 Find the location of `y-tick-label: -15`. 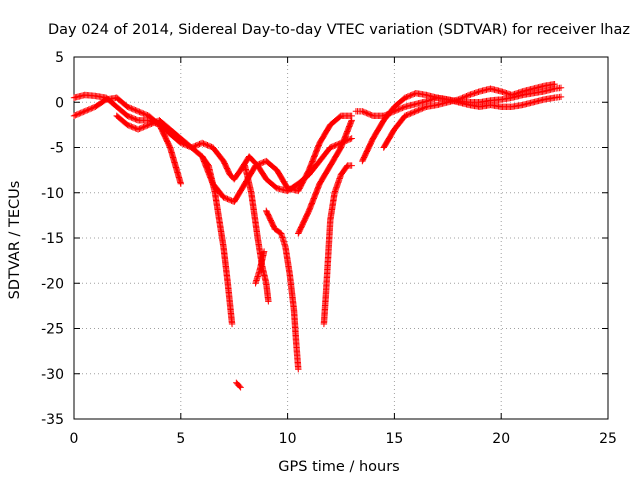

y-tick-label: -15 is located at coordinates (52, 239).